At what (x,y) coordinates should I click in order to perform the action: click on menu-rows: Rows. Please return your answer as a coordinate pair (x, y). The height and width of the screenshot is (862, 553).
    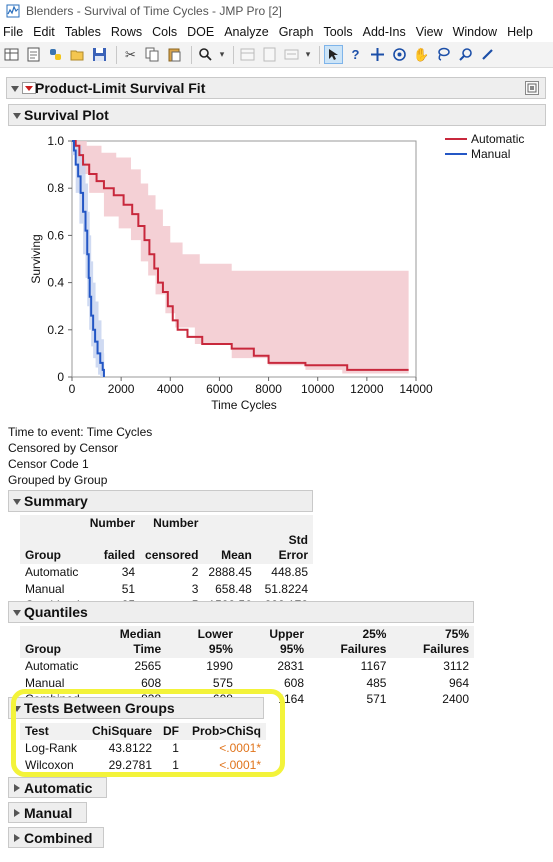
    Looking at the image, I should click on (126, 32).